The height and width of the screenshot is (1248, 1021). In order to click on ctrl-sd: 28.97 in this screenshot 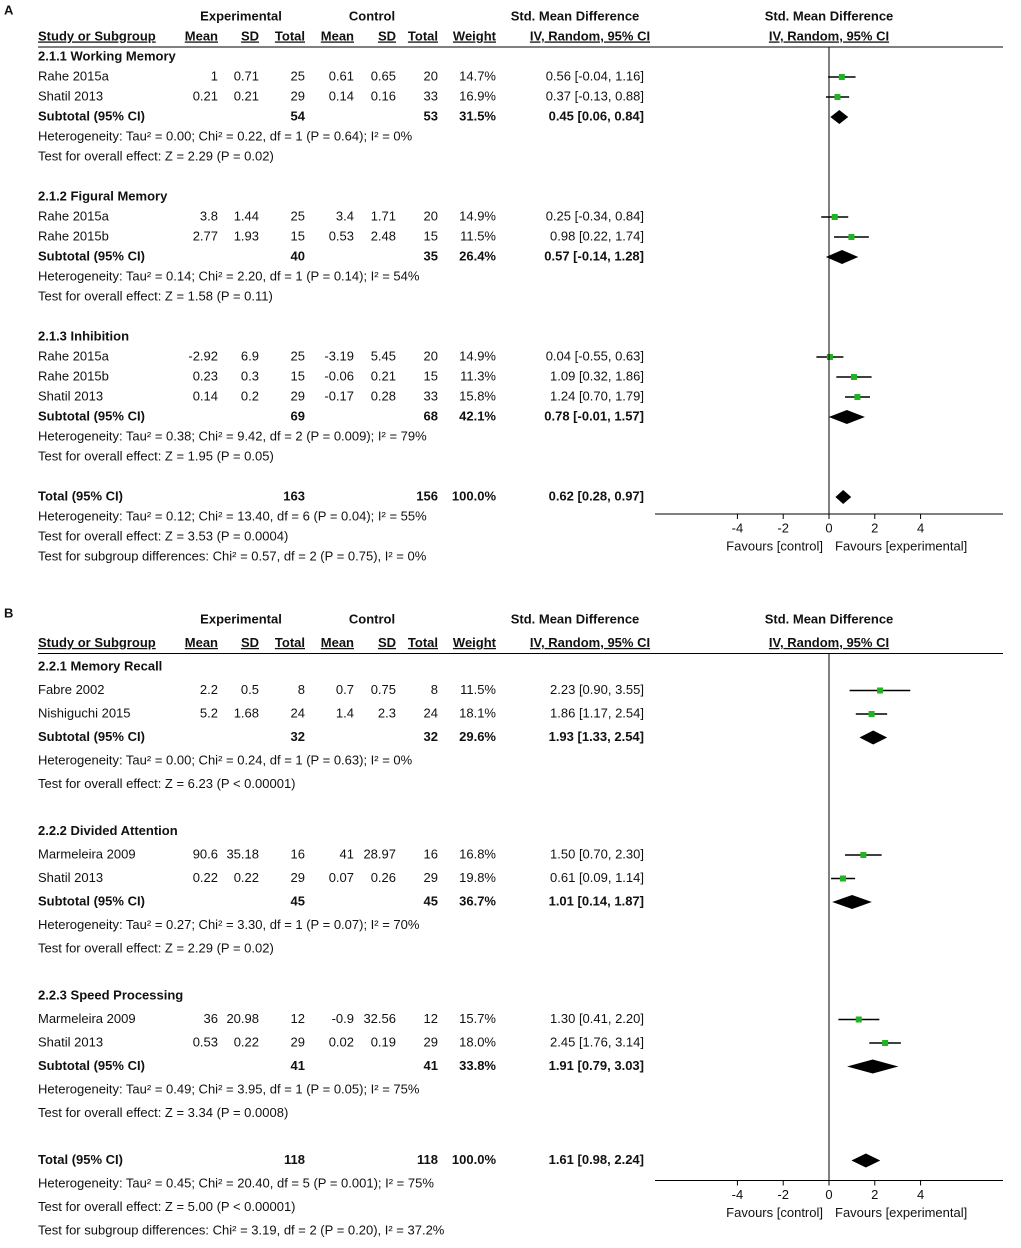, I will do `click(379, 853)`.